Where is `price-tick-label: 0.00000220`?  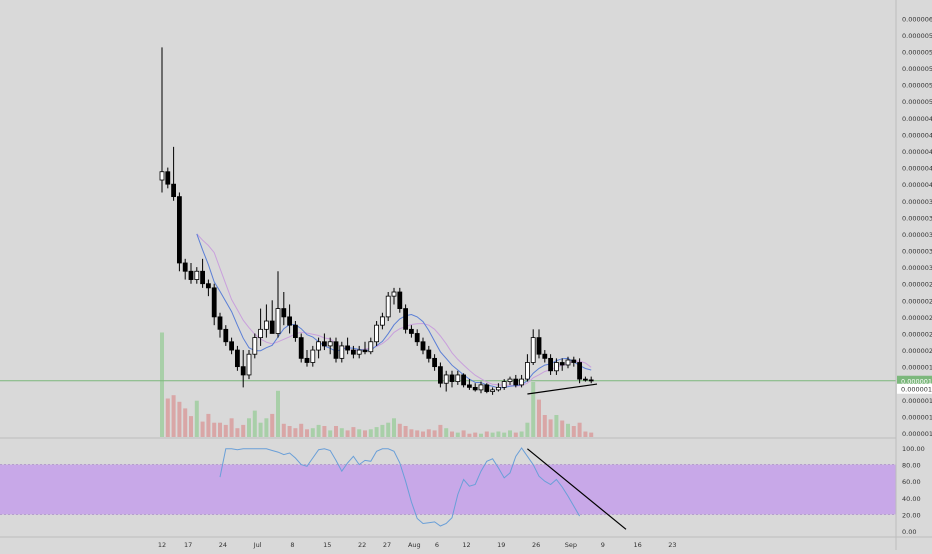
price-tick-label: 0.00000220 is located at coordinates (917, 334).